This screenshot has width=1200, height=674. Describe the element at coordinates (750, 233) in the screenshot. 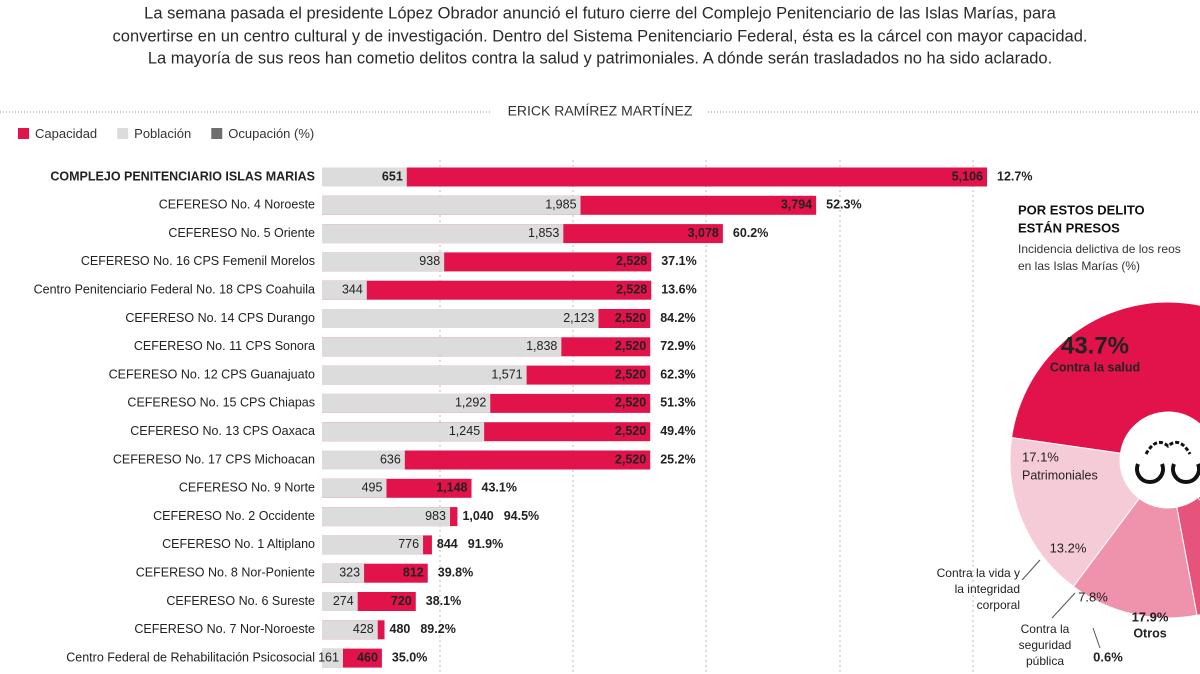

I see `occupancy-label: 60.2%` at that location.